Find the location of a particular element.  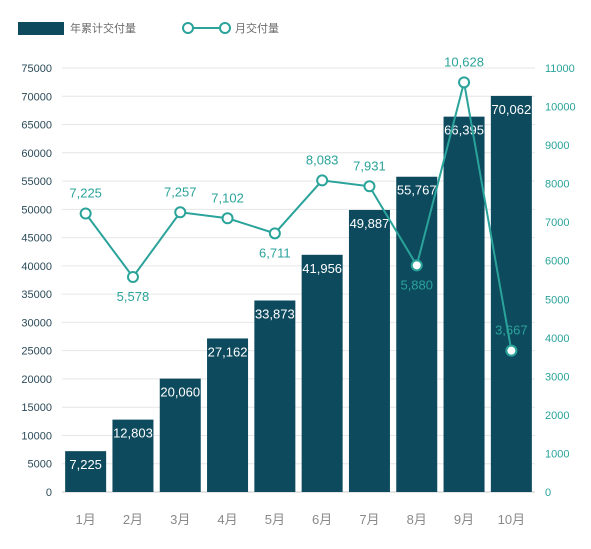

bar-data-label: 27,162 is located at coordinates (228, 351).